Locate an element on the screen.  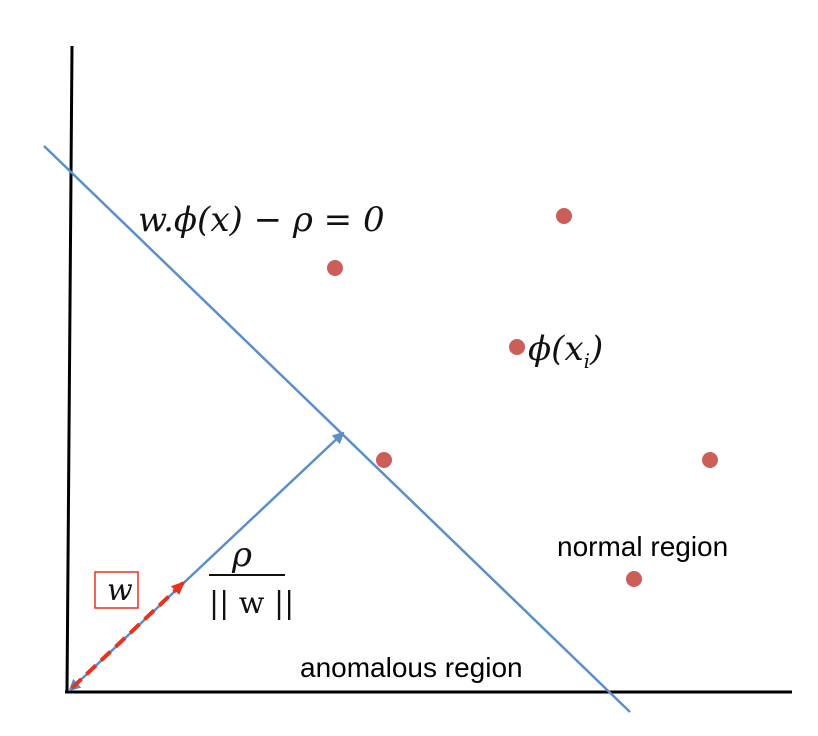
y-axis is located at coordinates (69, 369).